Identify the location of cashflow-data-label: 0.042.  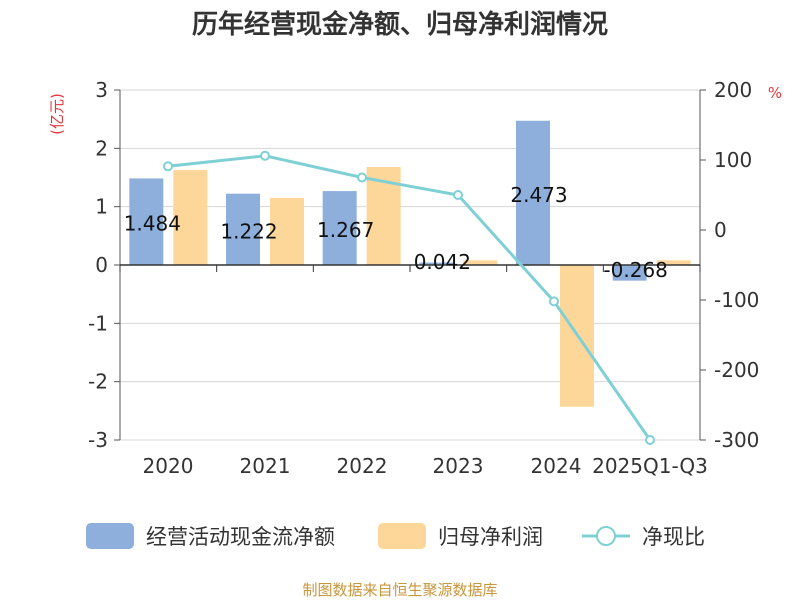
(442, 262).